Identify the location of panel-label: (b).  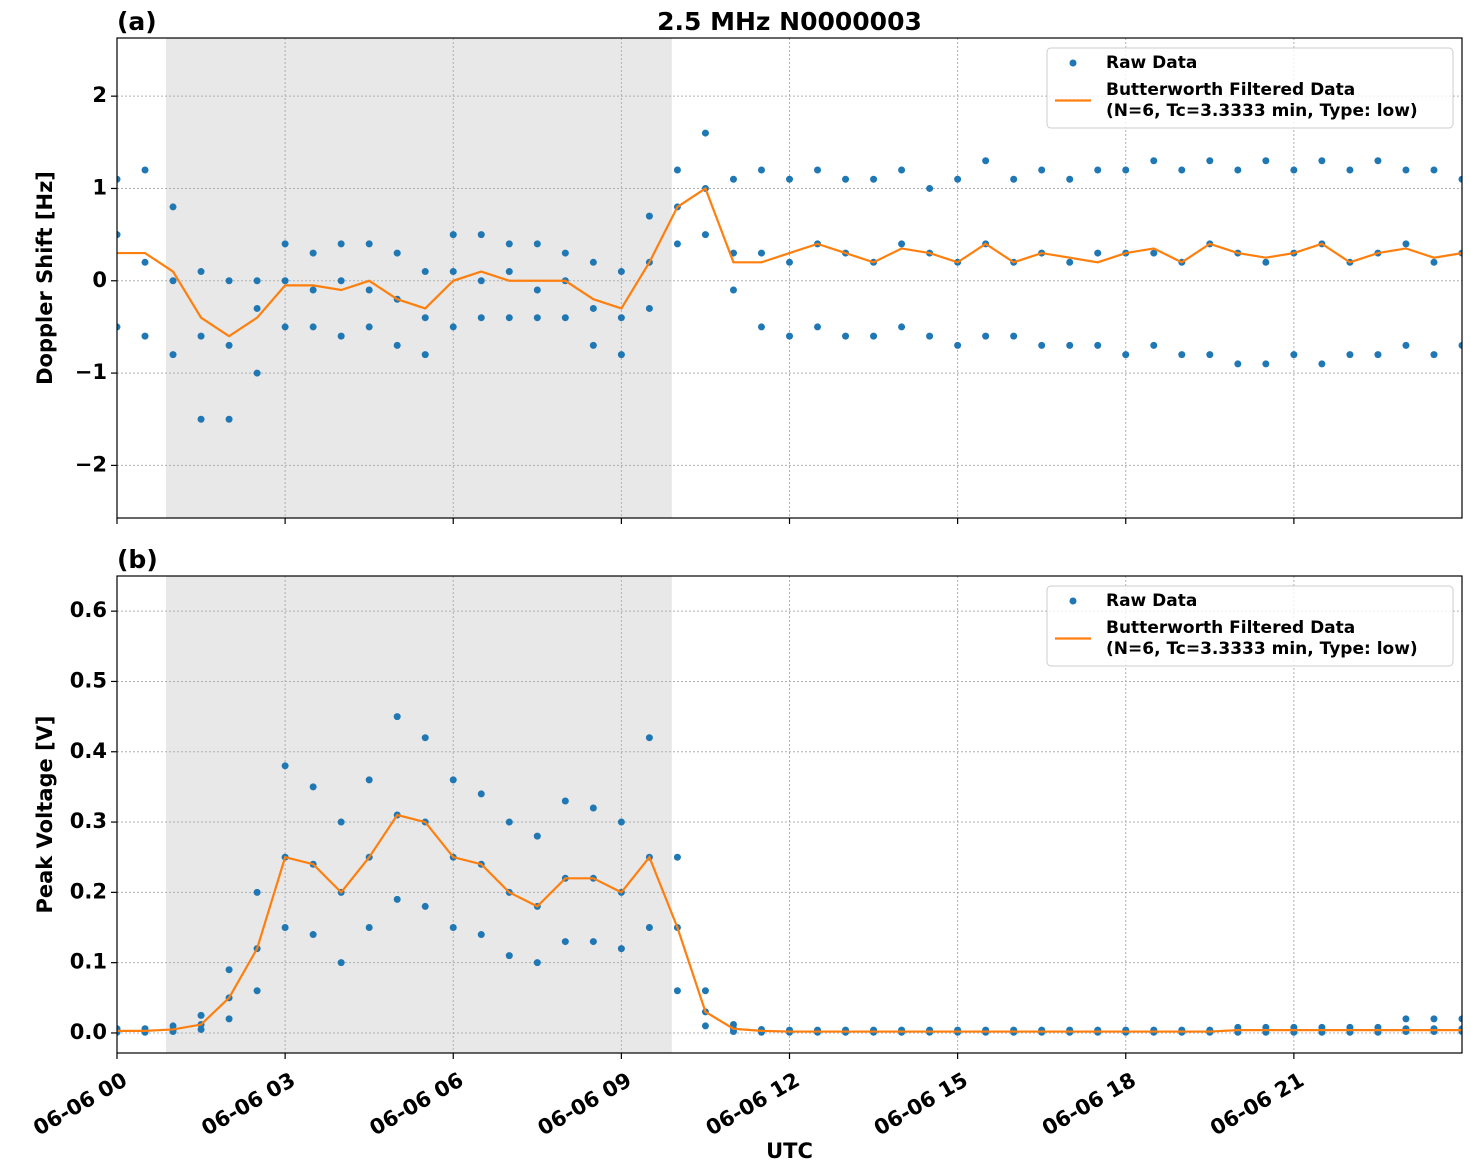
(137, 559).